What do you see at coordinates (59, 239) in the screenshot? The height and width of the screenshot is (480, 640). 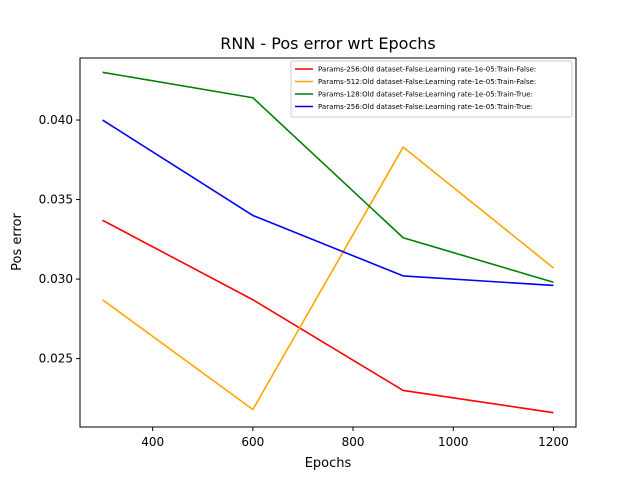 I see `y-axis-ticks: 0.025 0.030 0.035 0.040` at bounding box center [59, 239].